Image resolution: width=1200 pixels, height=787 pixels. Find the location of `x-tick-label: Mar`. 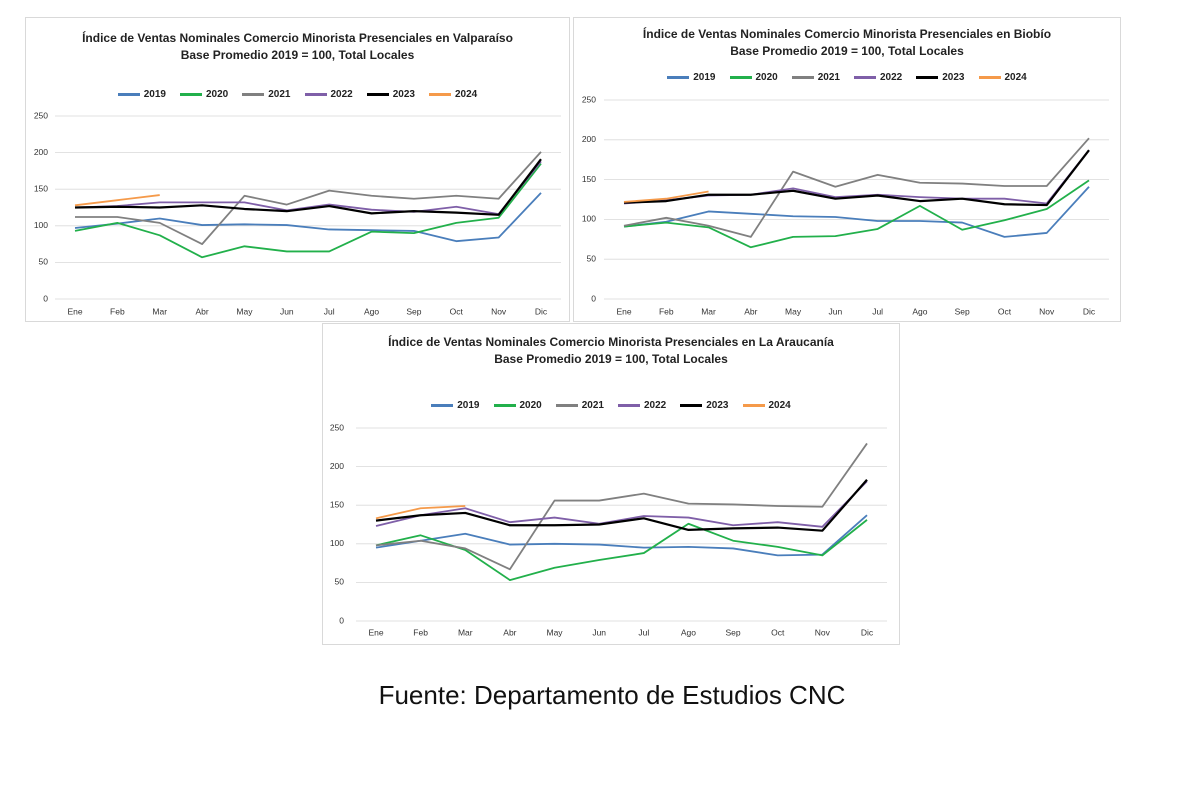

x-tick-label: Mar is located at coordinates (465, 632).